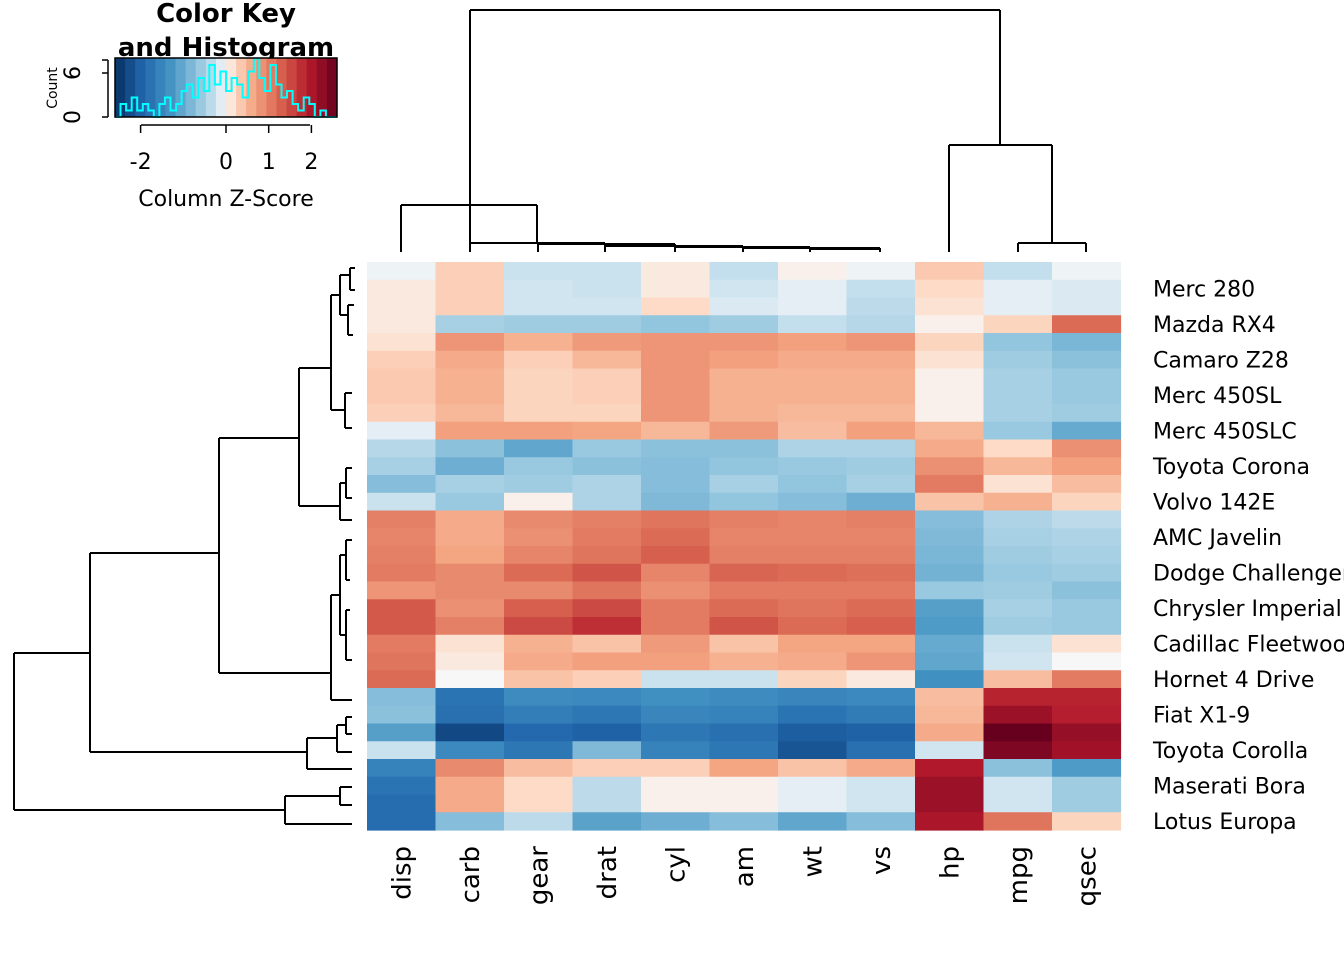 This screenshot has width=1344, height=960. What do you see at coordinates (1225, 432) in the screenshot?
I see `row-label: Merc 450SLC` at bounding box center [1225, 432].